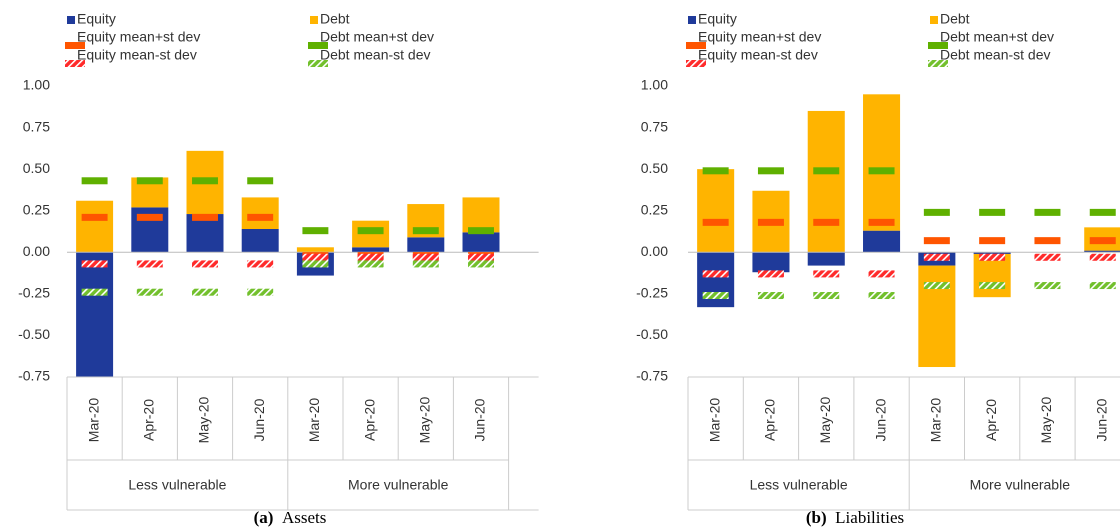 This screenshot has height=529, width=1120. Describe the element at coordinates (995, 55) in the screenshot. I see `legend-label: Debt mean-st dev` at that location.